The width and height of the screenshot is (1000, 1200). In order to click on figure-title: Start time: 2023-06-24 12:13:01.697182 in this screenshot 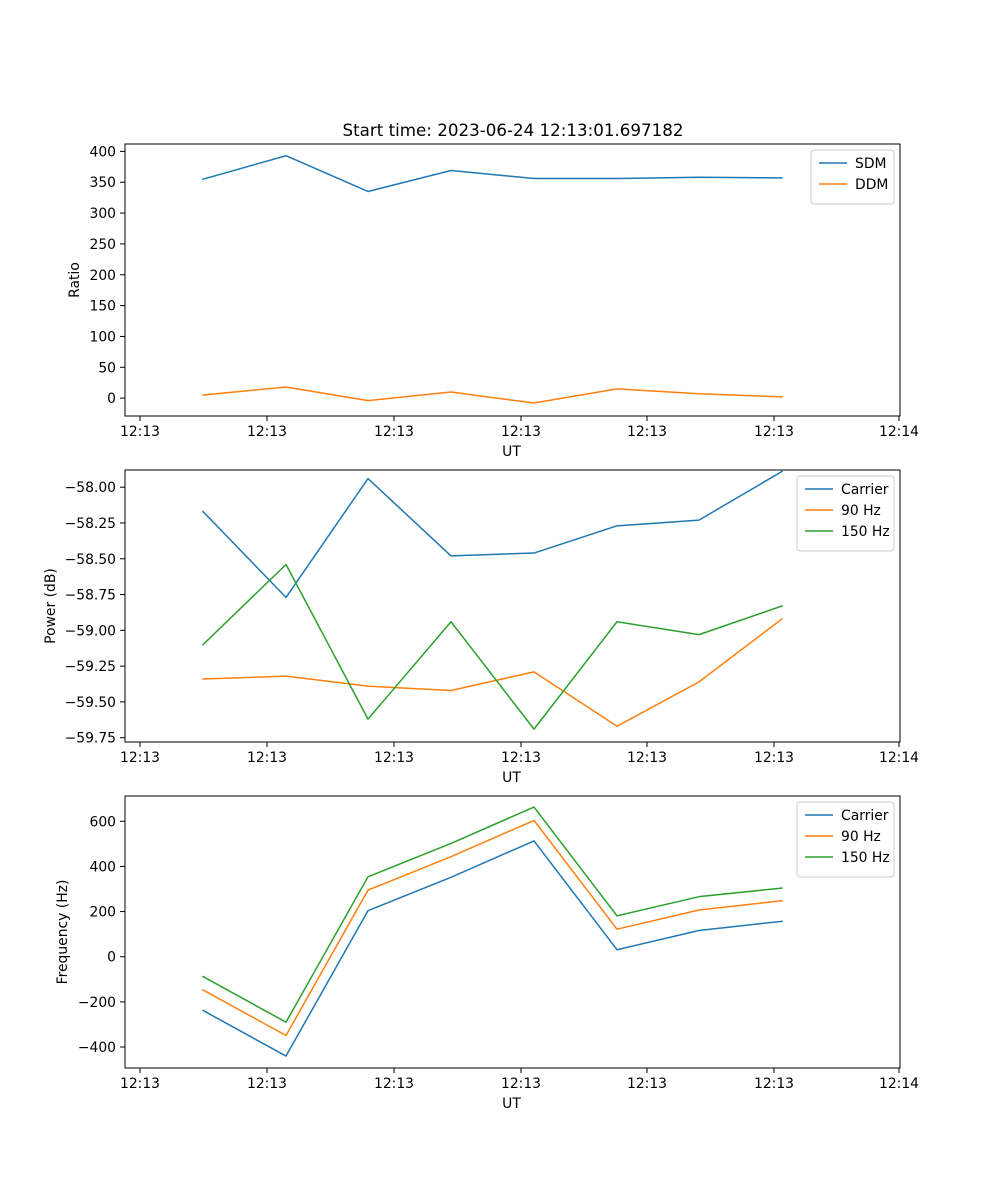, I will do `click(513, 130)`.